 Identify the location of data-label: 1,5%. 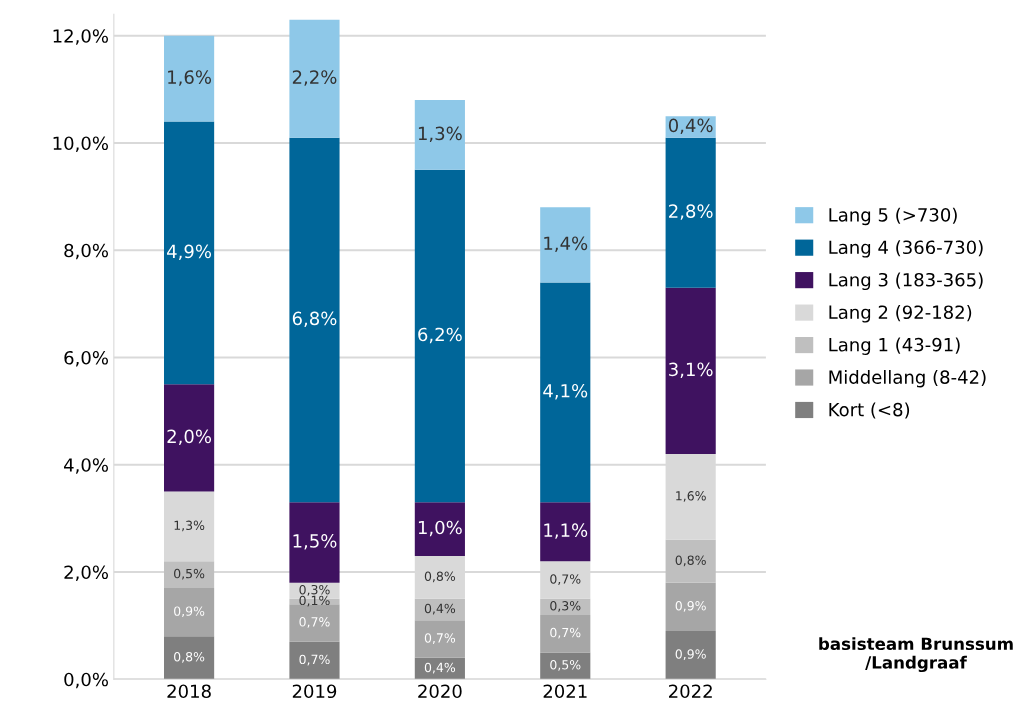
(315, 542).